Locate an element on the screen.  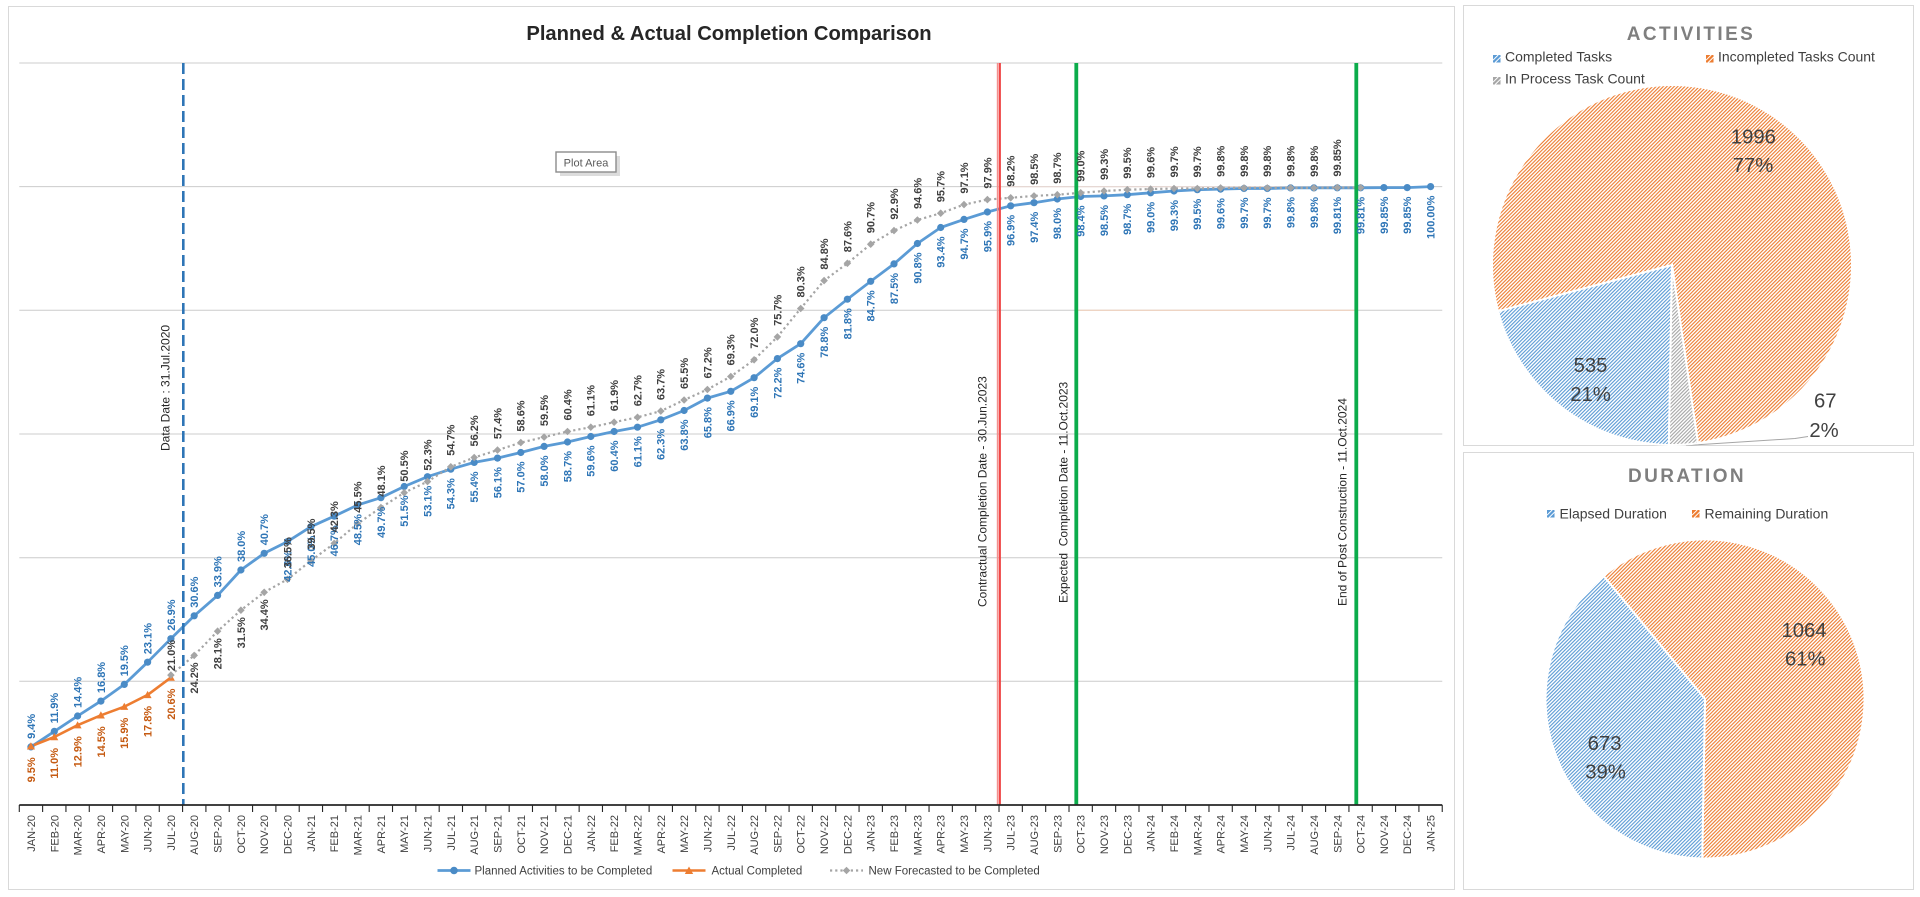
svg-text: 65.8% is located at coordinates (708, 422).